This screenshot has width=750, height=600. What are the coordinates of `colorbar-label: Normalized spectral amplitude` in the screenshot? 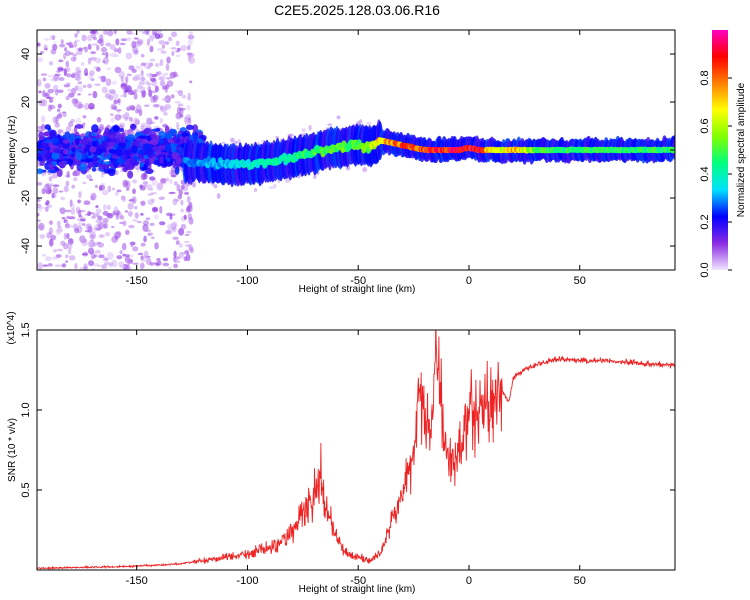 It's located at (741, 149).